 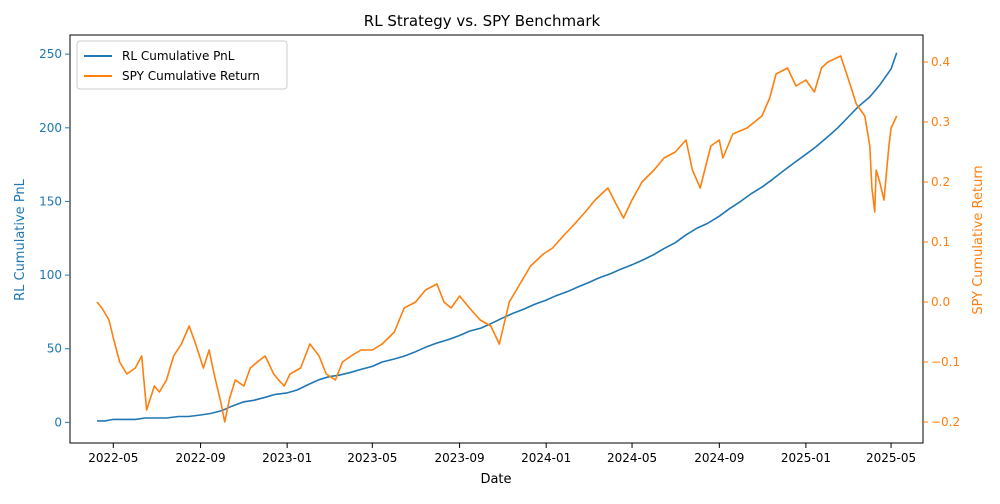 What do you see at coordinates (50, 275) in the screenshot?
I see `y-left-tick-label: 100` at bounding box center [50, 275].